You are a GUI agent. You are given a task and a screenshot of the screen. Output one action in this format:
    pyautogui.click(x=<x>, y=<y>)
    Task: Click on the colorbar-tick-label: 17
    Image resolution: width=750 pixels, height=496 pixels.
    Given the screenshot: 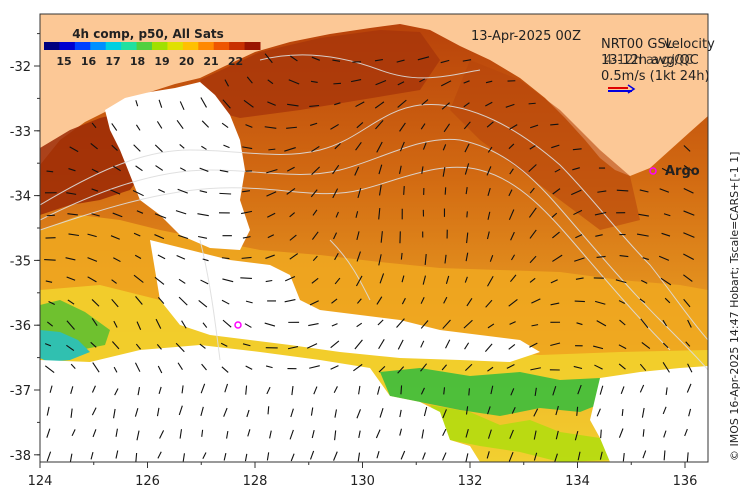 What is the action you would take?
    pyautogui.click(x=112, y=61)
    